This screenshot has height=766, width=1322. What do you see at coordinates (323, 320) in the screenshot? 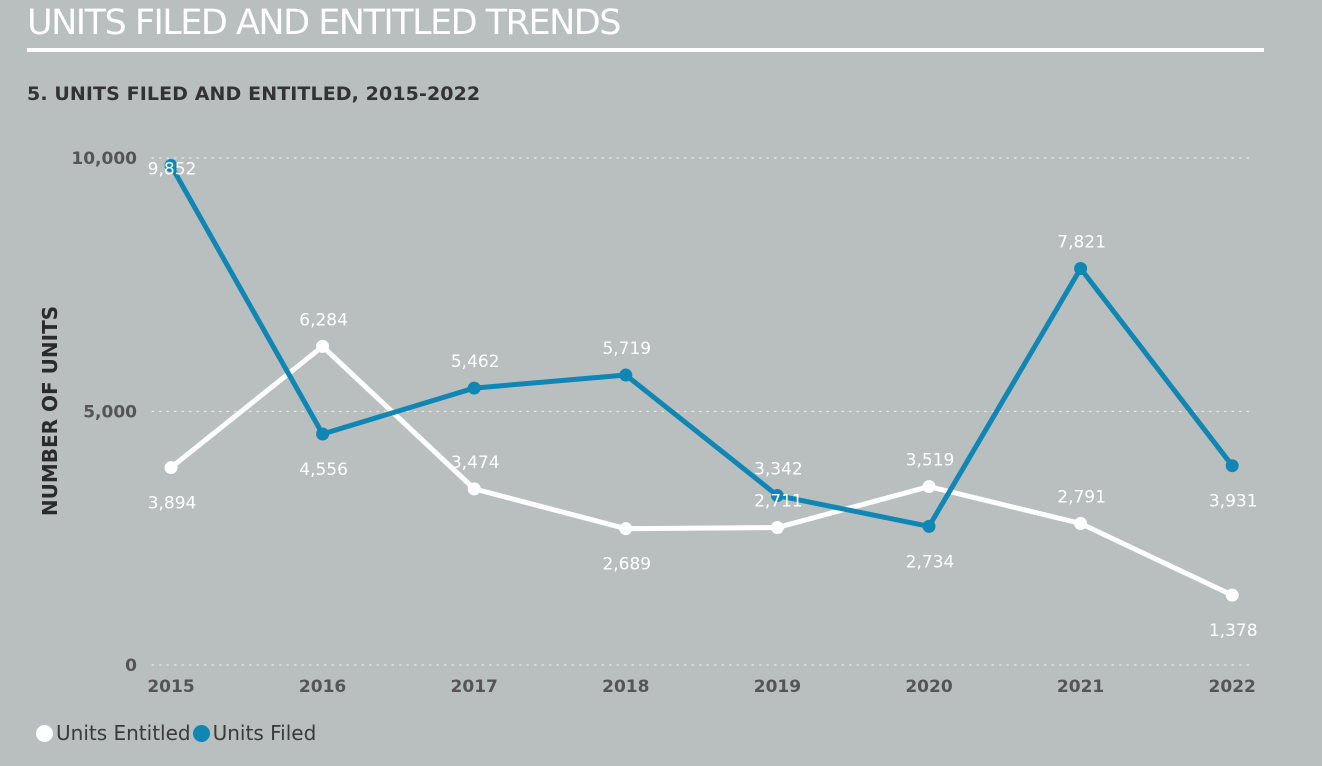
I see `data-label-entitled: 6,284` at bounding box center [323, 320].